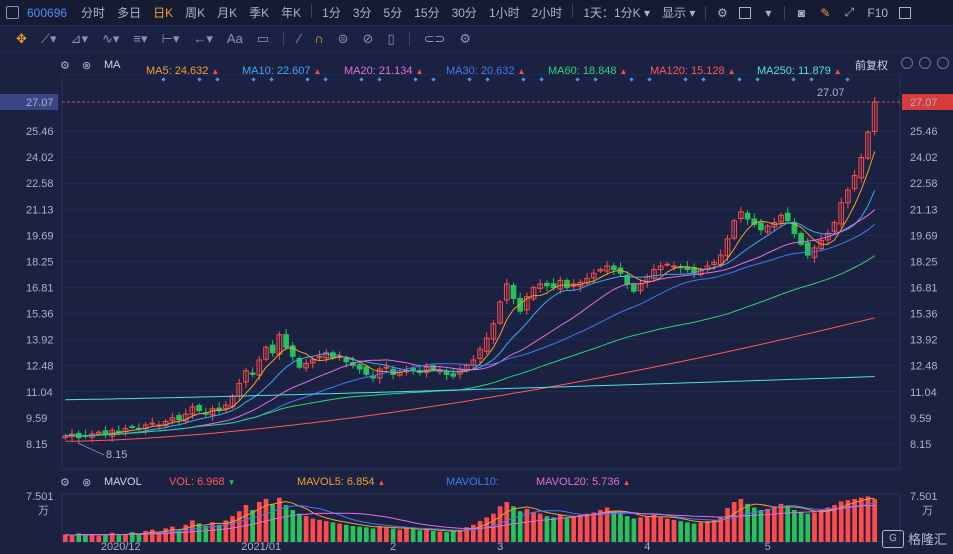  Describe the element at coordinates (831, 93) in the screenshot. I see `high-marker: 27.07` at that location.